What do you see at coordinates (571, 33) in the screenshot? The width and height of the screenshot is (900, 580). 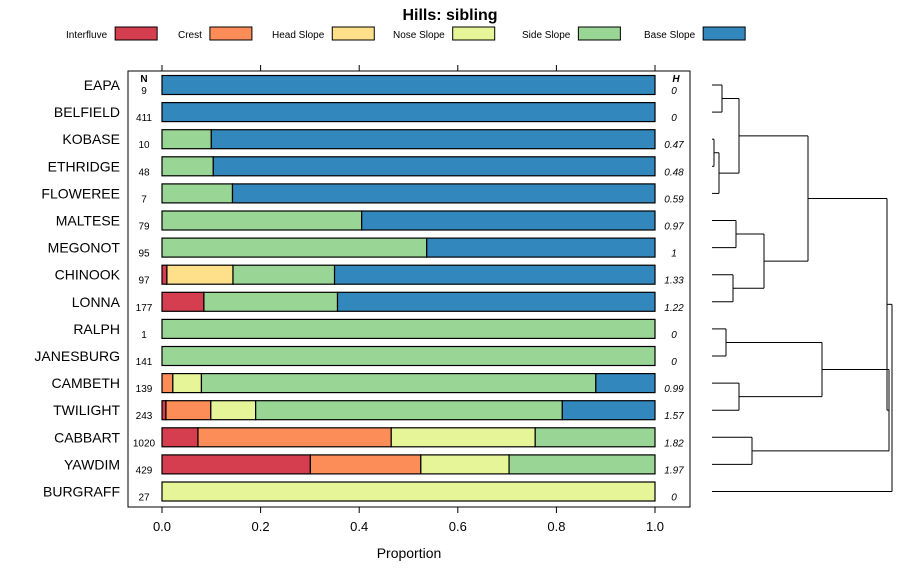 I see `legend-entry: Side Slope` at bounding box center [571, 33].